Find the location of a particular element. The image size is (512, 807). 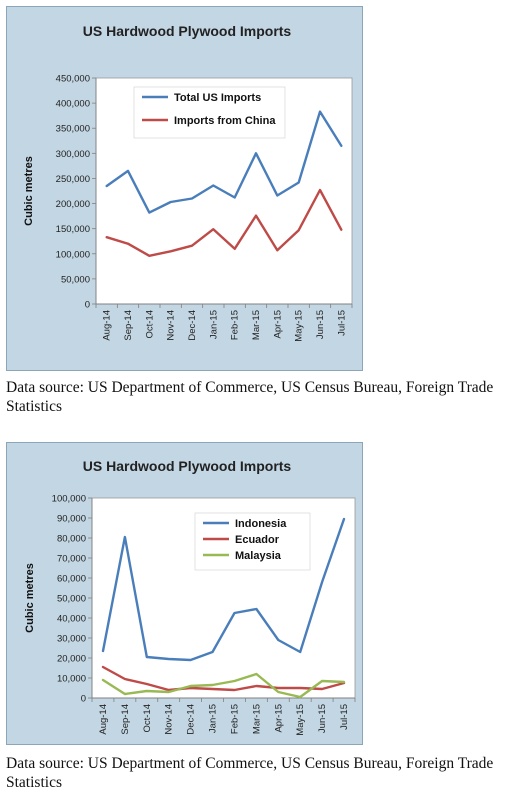

legend-label: Ecuador is located at coordinates (257, 540).